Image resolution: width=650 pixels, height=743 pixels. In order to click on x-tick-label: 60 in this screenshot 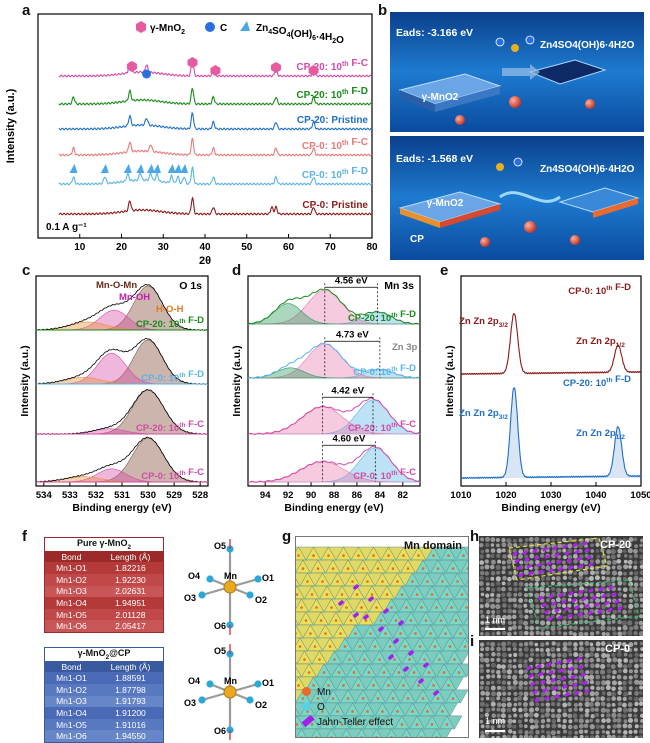, I will do `click(289, 247)`.